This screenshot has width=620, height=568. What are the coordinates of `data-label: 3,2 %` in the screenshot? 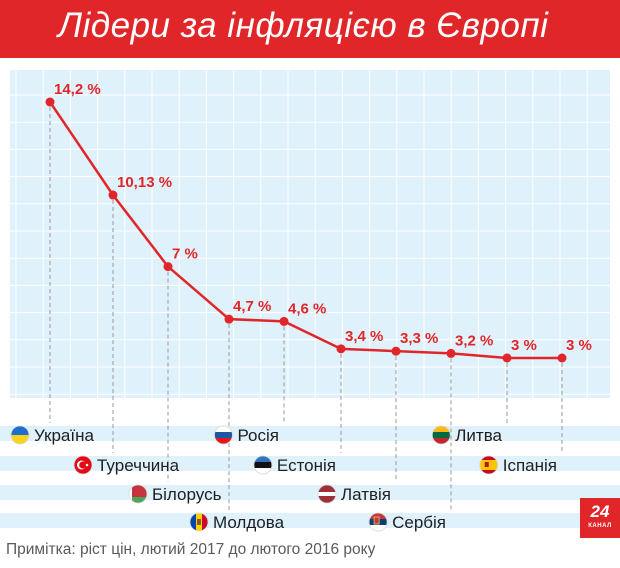 It's located at (474, 340).